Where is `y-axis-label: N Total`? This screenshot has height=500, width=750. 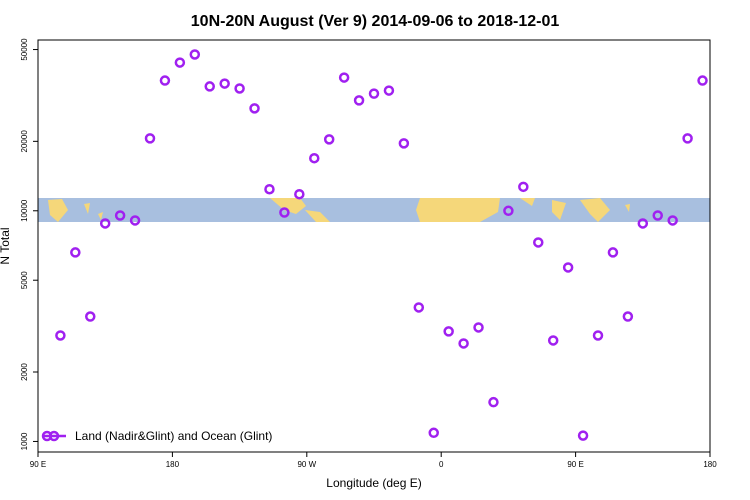
y-axis-label: N Total is located at coordinates (6, 245).